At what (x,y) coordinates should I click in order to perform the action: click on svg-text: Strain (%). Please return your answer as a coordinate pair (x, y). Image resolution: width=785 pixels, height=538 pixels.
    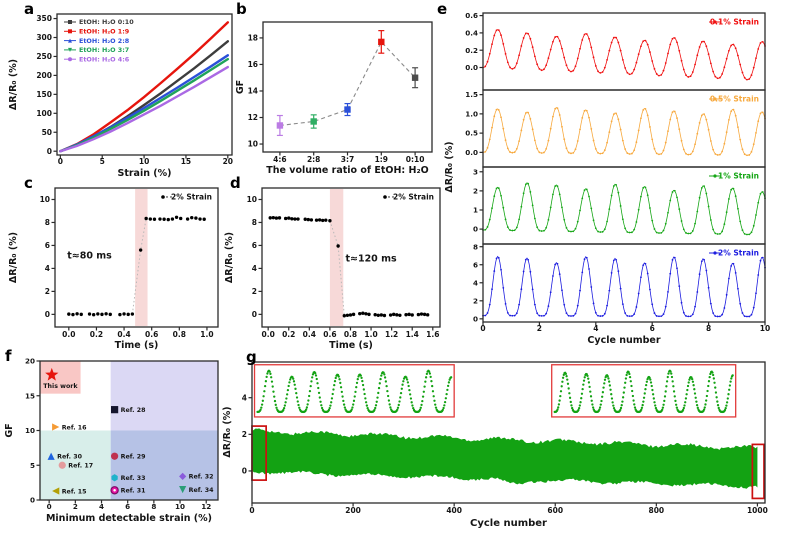
    Looking at the image, I should click on (144, 173).